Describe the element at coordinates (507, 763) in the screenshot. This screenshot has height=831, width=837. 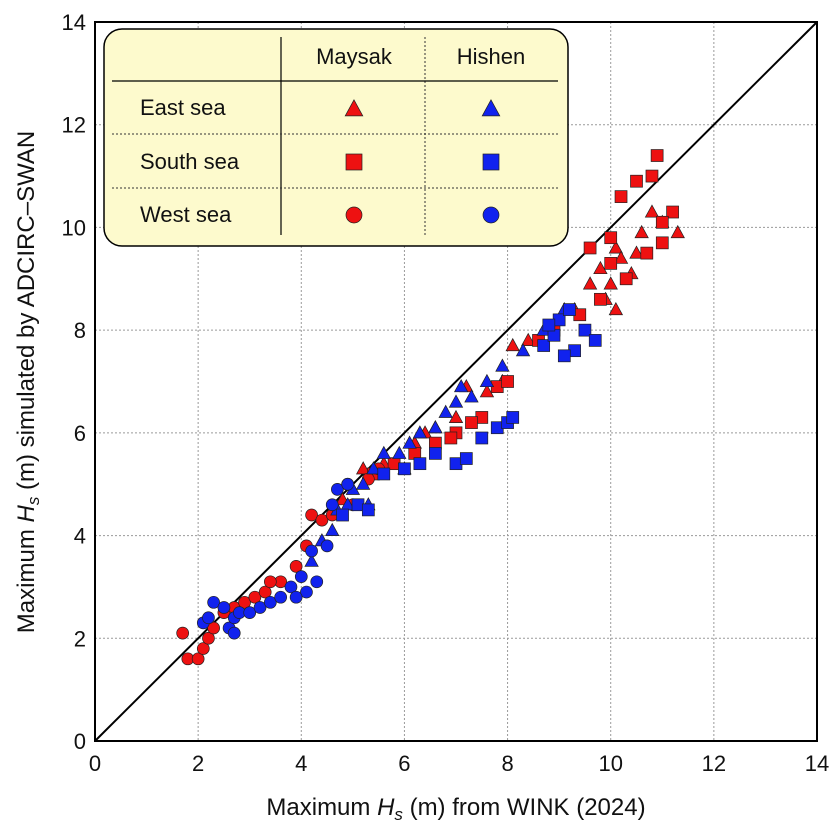
I see `x-tick-label: 8` at that location.